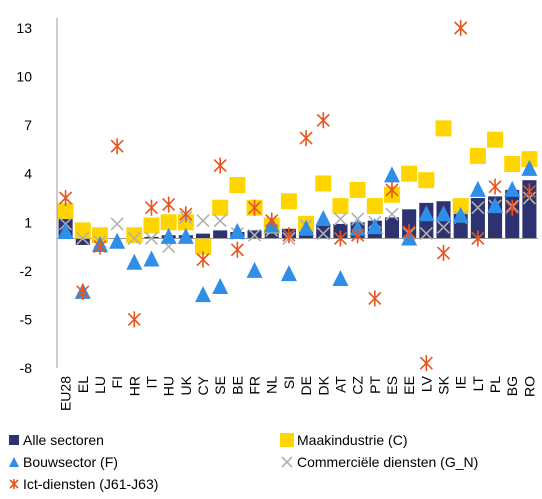  Describe the element at coordinates (255, 385) in the screenshot. I see `x-tick-label: FR` at that location.